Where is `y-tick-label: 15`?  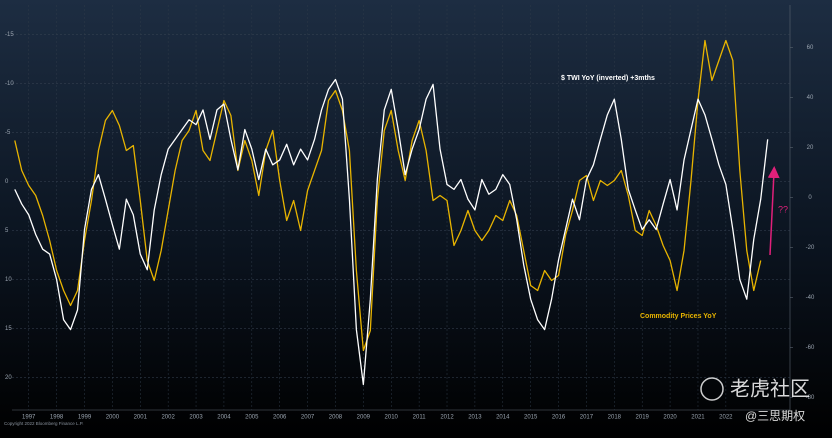 y-tick-label: 15 is located at coordinates (8, 329).